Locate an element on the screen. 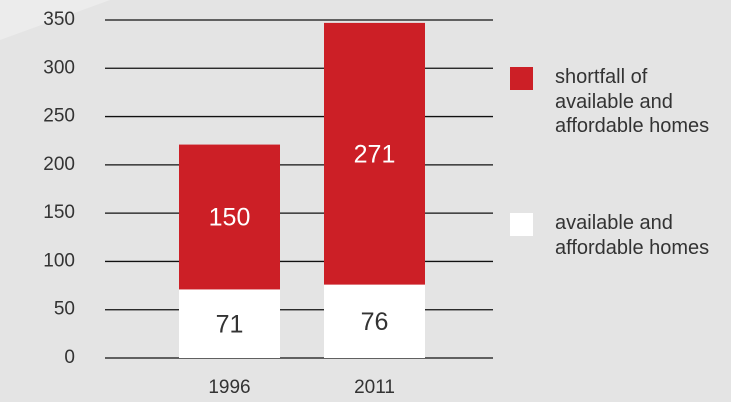  data-label: 76 is located at coordinates (375, 322).